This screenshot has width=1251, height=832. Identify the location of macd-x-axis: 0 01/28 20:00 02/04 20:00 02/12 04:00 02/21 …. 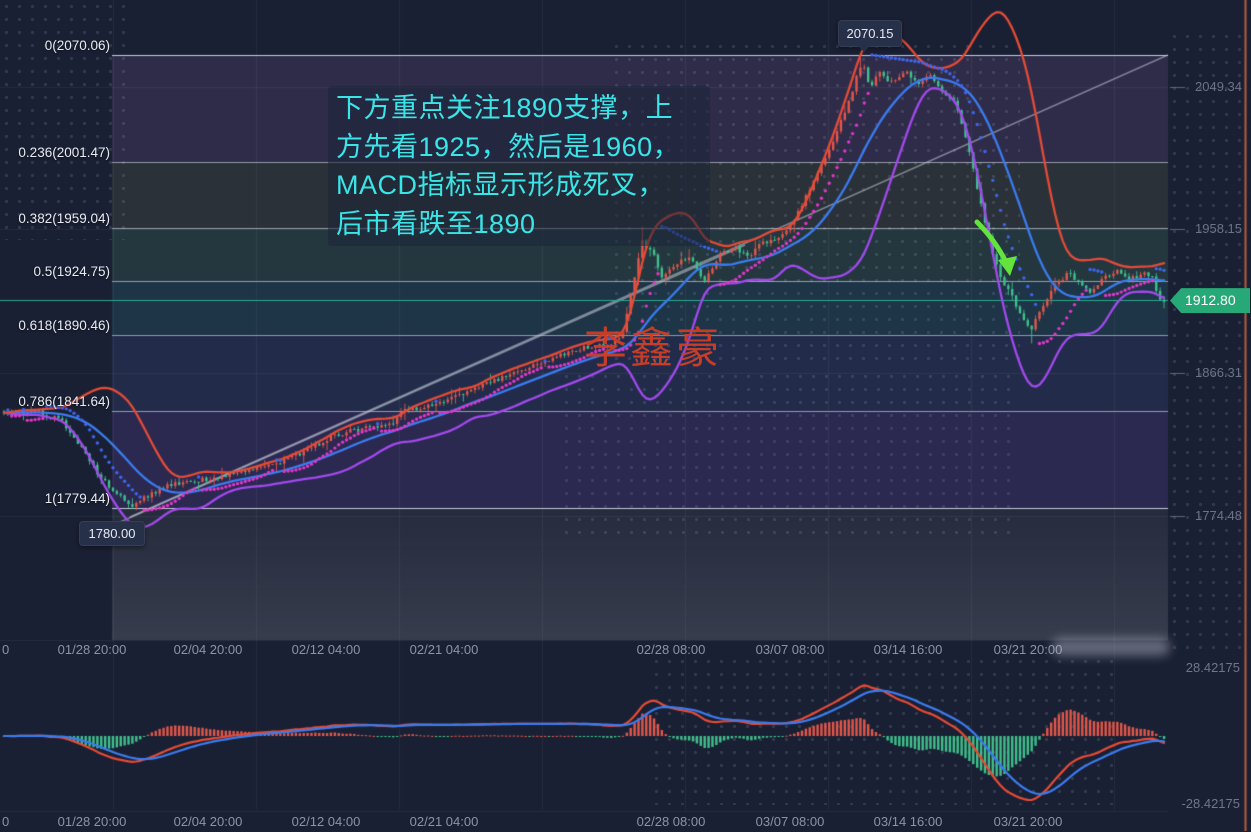
(625, 822).